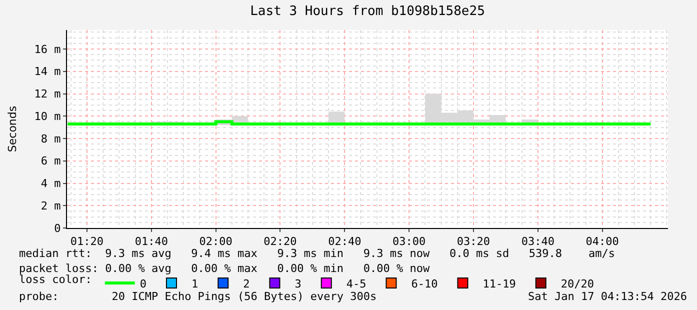 The image size is (697, 310). Describe the element at coordinates (198, 296) in the screenshot. I see `text: probe: 20 ICMP Echo Pings (56 Bytes) every 300s` at that location.